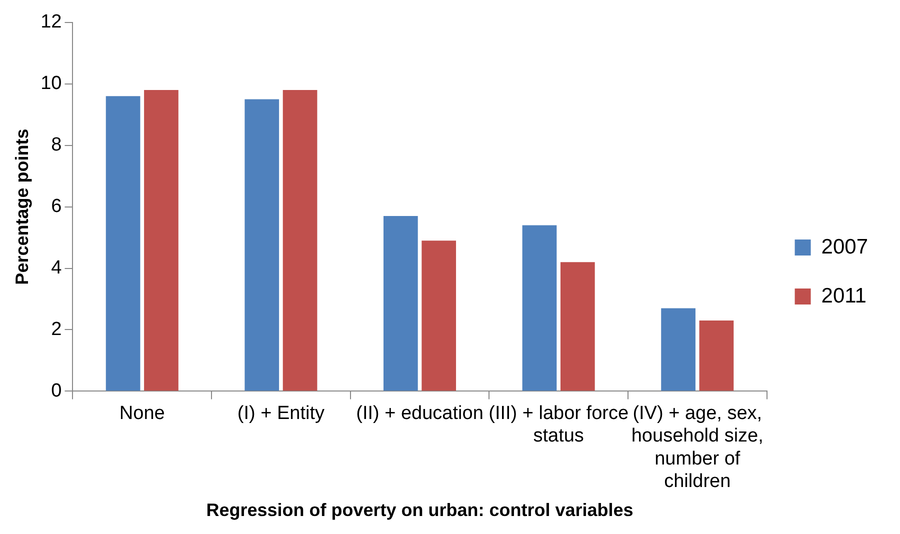  What do you see at coordinates (697, 447) in the screenshot?
I see `x-tick-label: (IV) + age, sex, household size, number of children` at bounding box center [697, 447].